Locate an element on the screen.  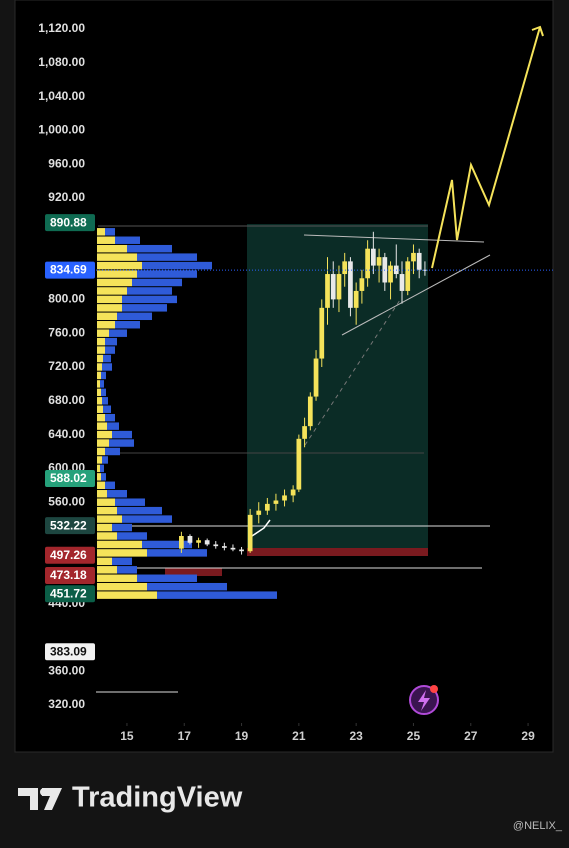
y-tick-label: 1,040.00 is located at coordinates (61, 96).